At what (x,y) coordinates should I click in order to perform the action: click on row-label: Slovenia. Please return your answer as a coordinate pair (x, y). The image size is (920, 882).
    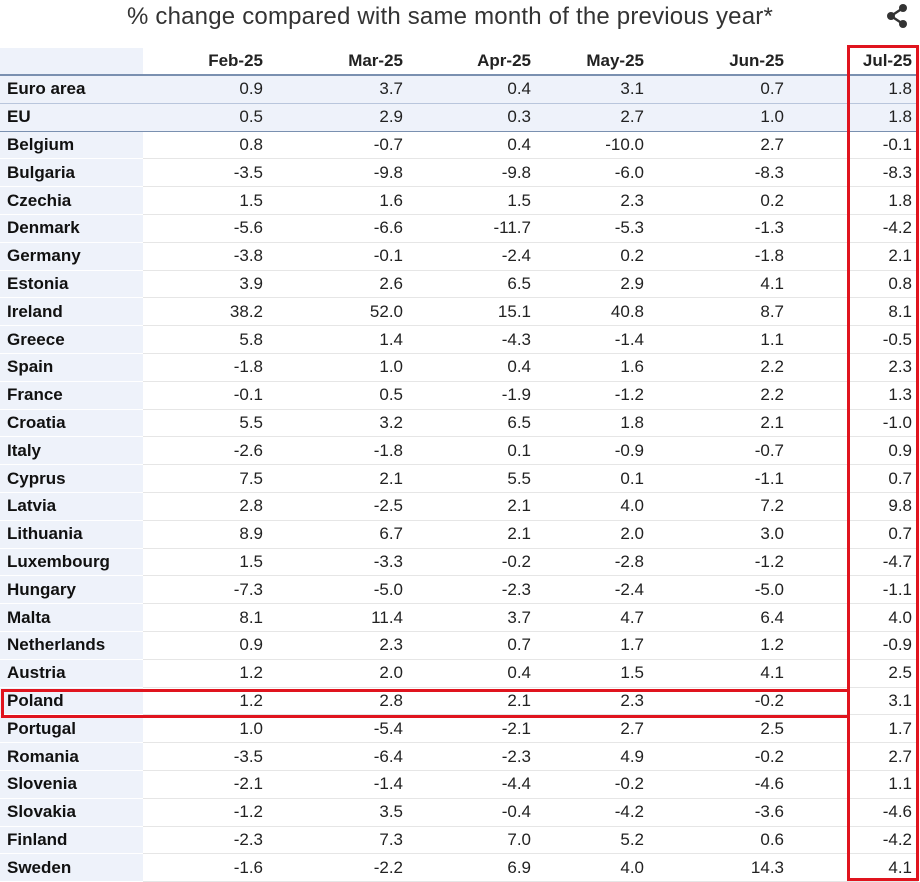
    Looking at the image, I should click on (71, 784).